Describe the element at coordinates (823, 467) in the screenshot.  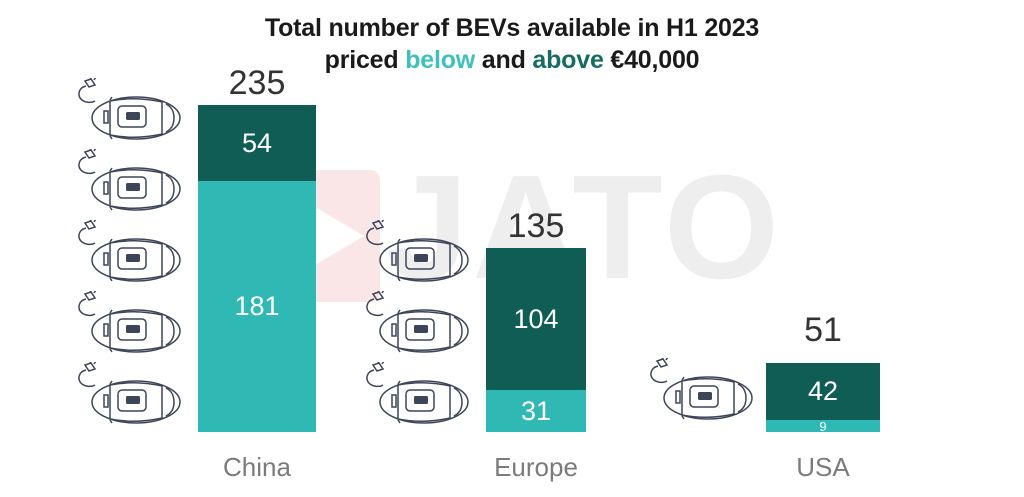
I see `category-label-usa: USA` at that location.